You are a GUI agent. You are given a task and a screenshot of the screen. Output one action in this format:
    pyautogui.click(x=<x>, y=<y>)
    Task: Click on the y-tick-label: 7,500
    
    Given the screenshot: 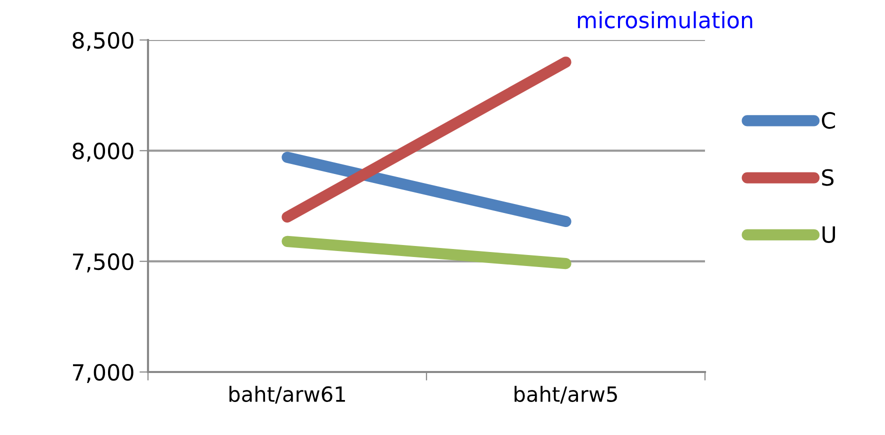 What is the action you would take?
    pyautogui.click(x=103, y=262)
    